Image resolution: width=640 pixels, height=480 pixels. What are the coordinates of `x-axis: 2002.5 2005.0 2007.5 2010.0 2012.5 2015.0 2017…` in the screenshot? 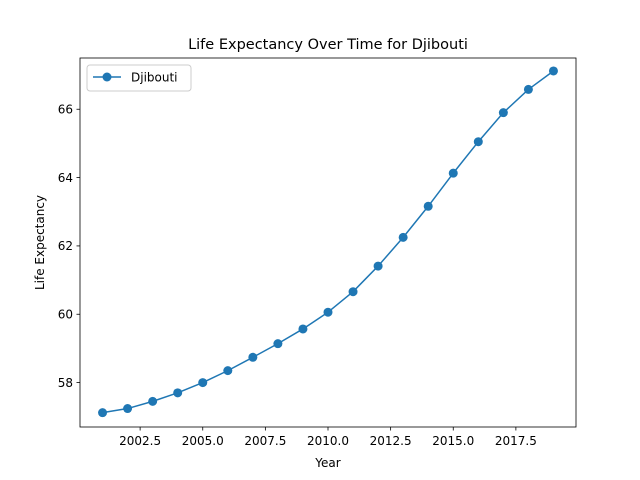 It's located at (328, 437).